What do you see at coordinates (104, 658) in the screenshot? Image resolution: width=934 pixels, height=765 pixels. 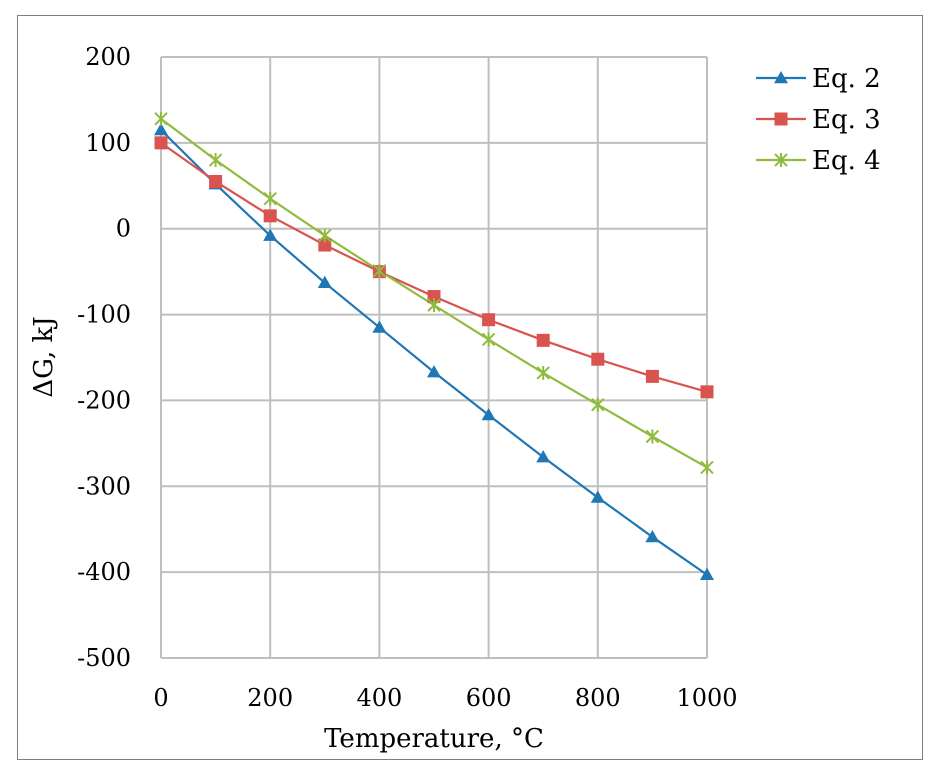 I see `y-tick-label: -500` at bounding box center [104, 658].